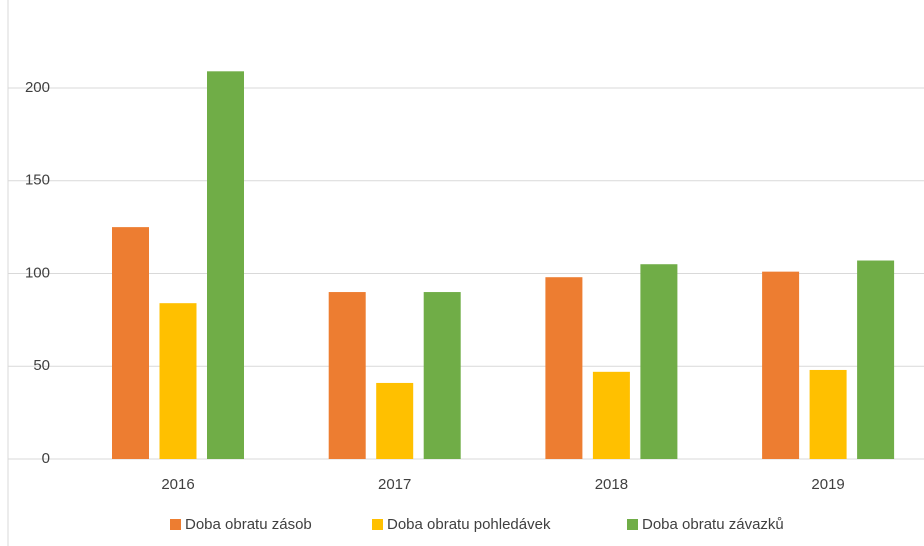  What do you see at coordinates (827, 484) in the screenshot?
I see `x-tick-label: 2019` at bounding box center [827, 484].